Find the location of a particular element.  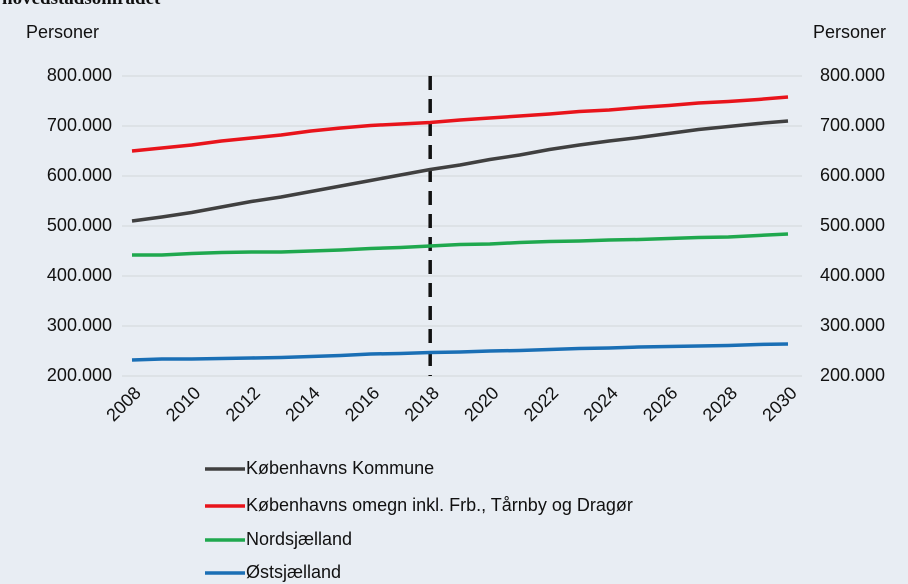

y2-tick-label: 800.000 is located at coordinates (852, 75).